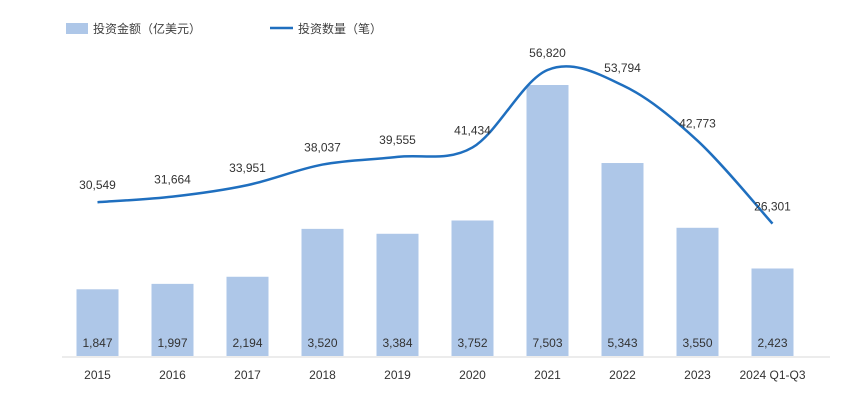 This screenshot has height=404, width=868. What do you see at coordinates (247, 316) in the screenshot?
I see `bar-2017` at bounding box center [247, 316].